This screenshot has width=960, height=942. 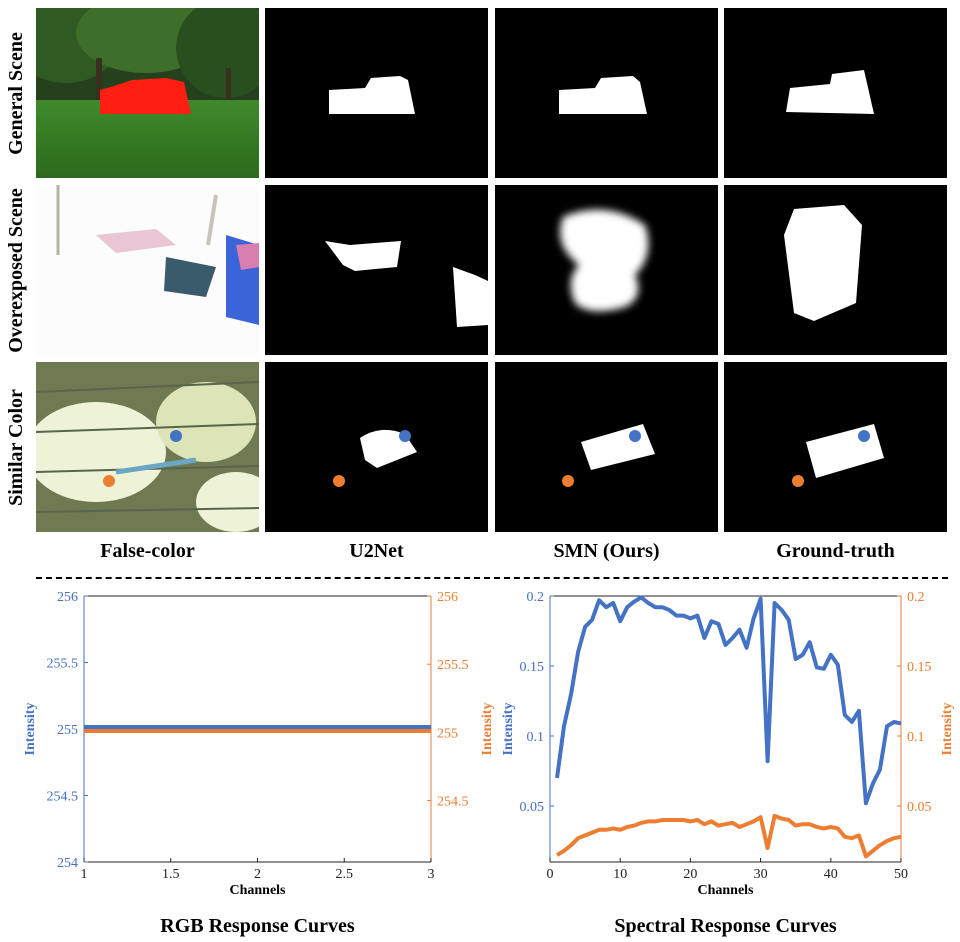 I want to click on x-tick-label: 2, so click(x=257, y=874).